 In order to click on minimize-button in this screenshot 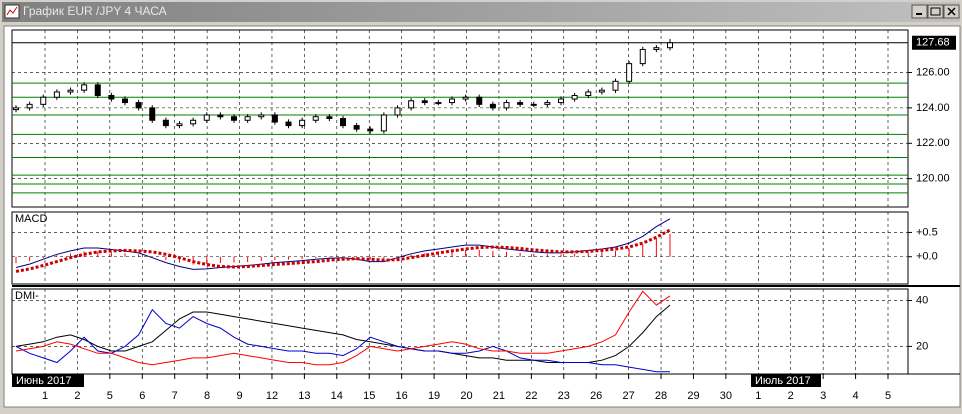, I will do `click(919, 11)`.